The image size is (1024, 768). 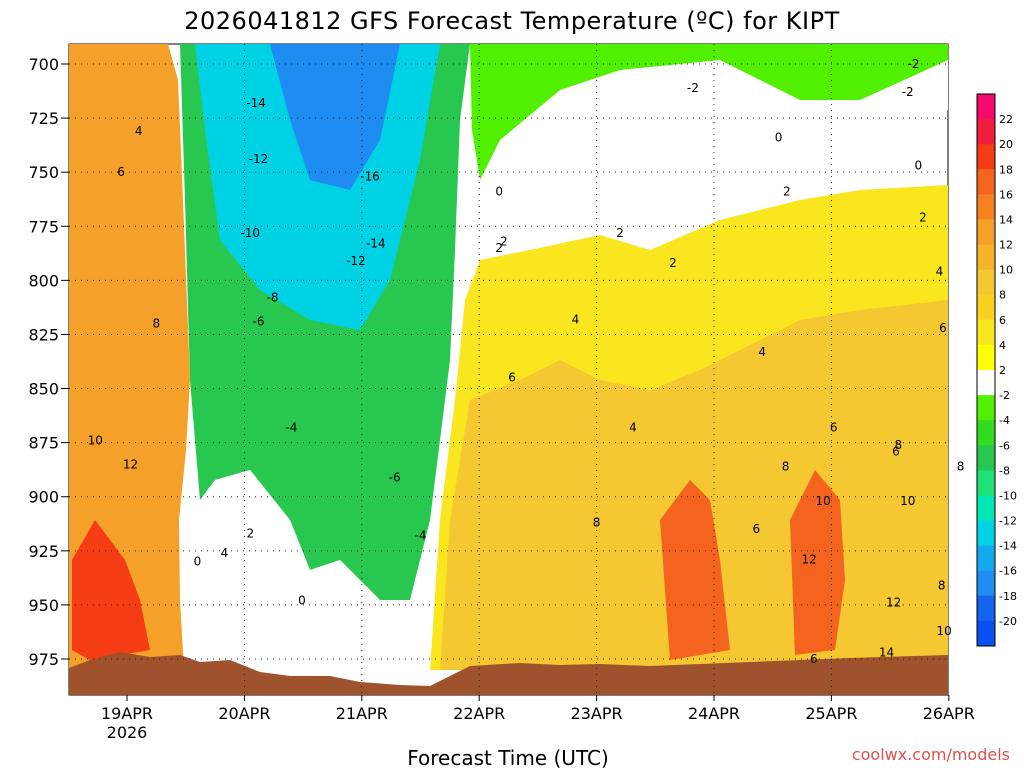 I want to click on colorbar-label: 12, so click(x=1006, y=245).